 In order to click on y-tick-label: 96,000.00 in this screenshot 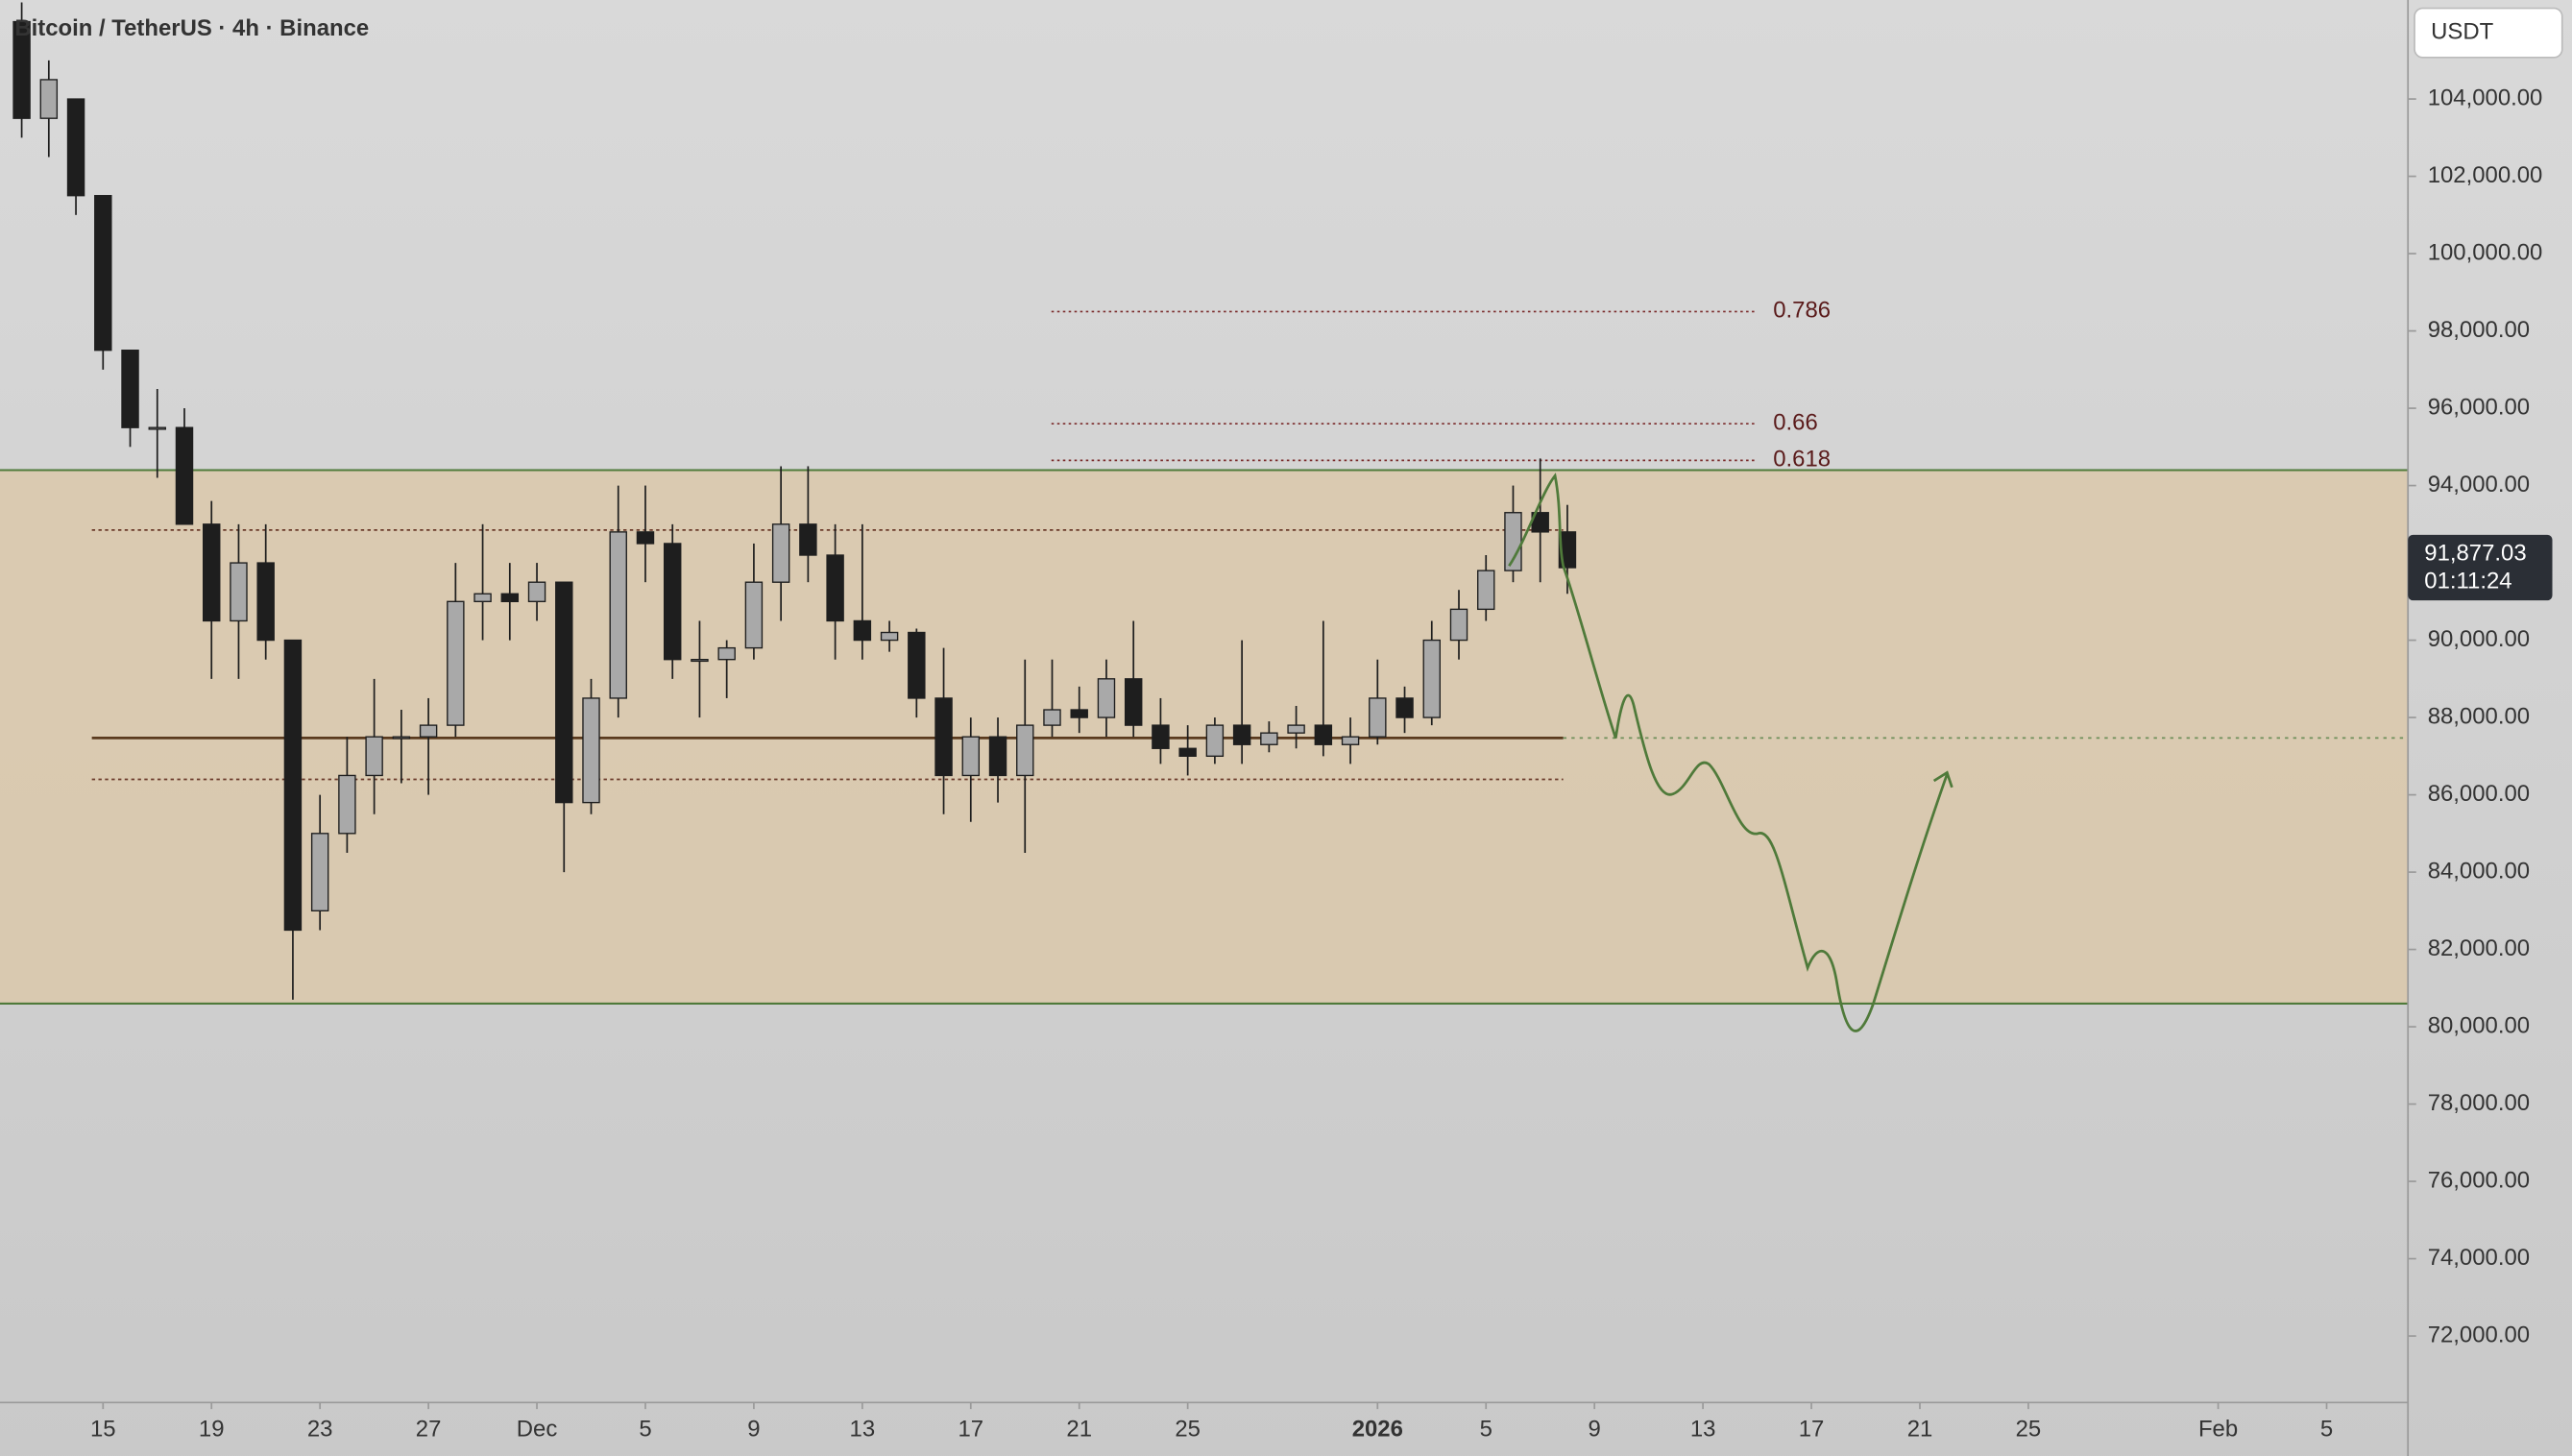, I will do `click(2479, 407)`.